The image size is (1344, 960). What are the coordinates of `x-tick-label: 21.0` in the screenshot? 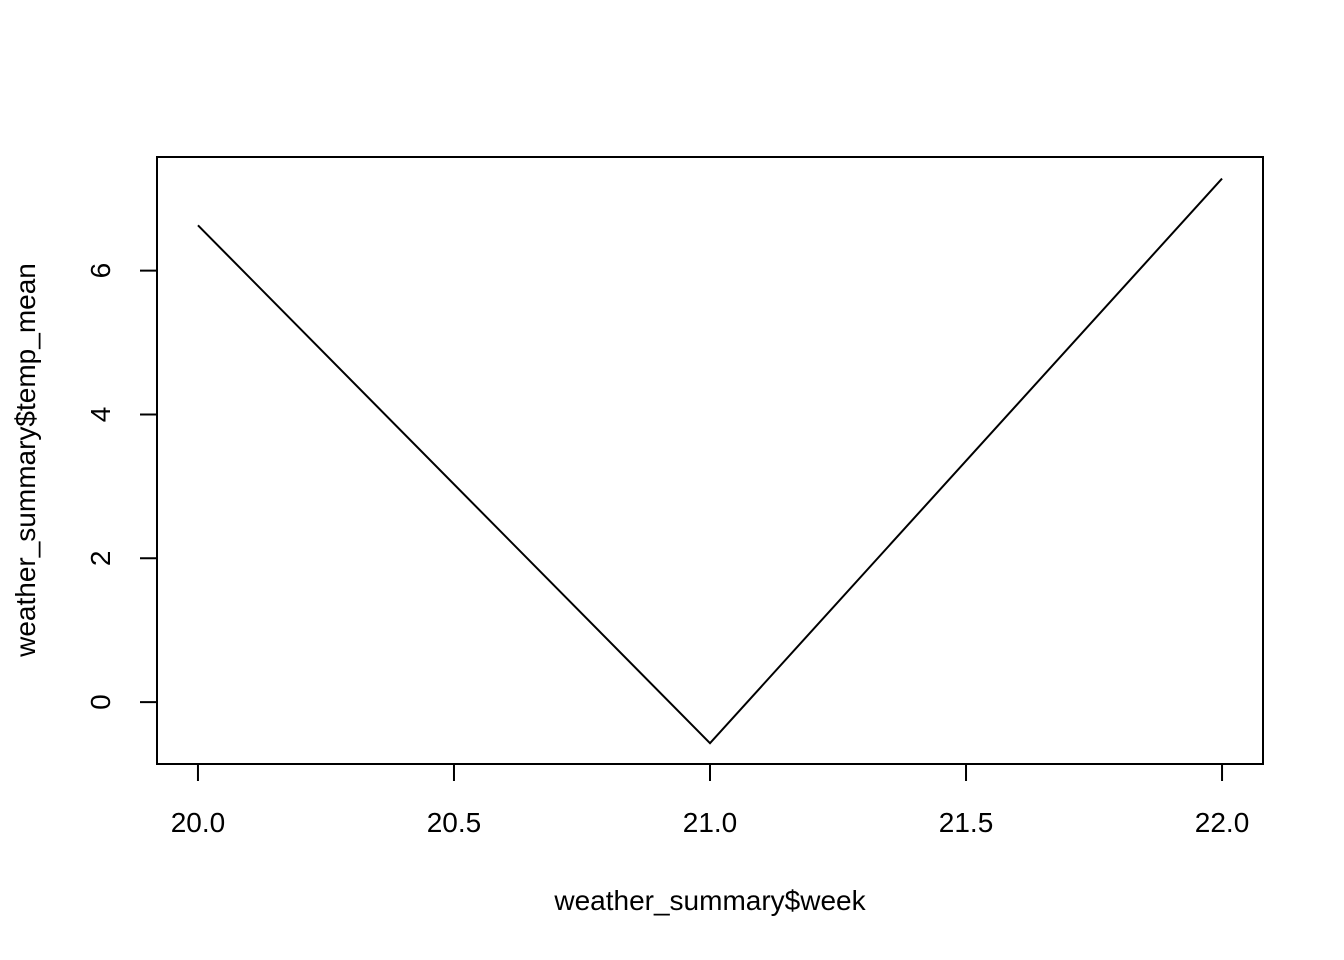 It's located at (710, 822).